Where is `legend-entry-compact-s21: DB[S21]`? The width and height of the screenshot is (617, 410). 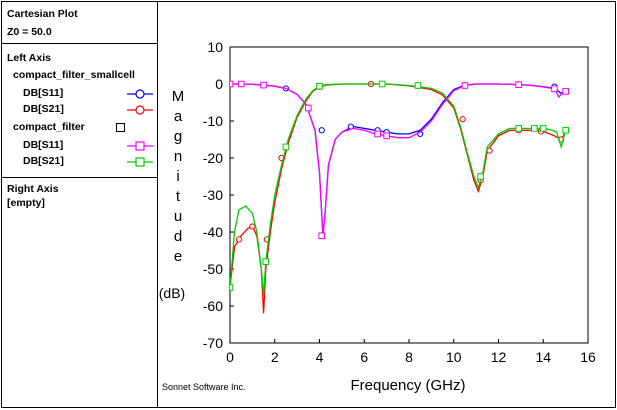
legend-entry-compact-s21: DB[S21] is located at coordinates (43, 161).